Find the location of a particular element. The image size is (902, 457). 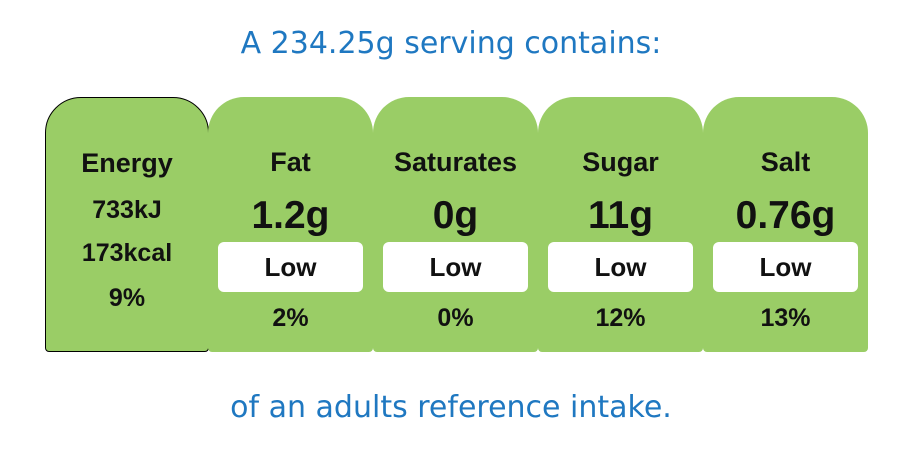

nutrient-panel: Fat 1.2g Low 2% is located at coordinates (290, 224).